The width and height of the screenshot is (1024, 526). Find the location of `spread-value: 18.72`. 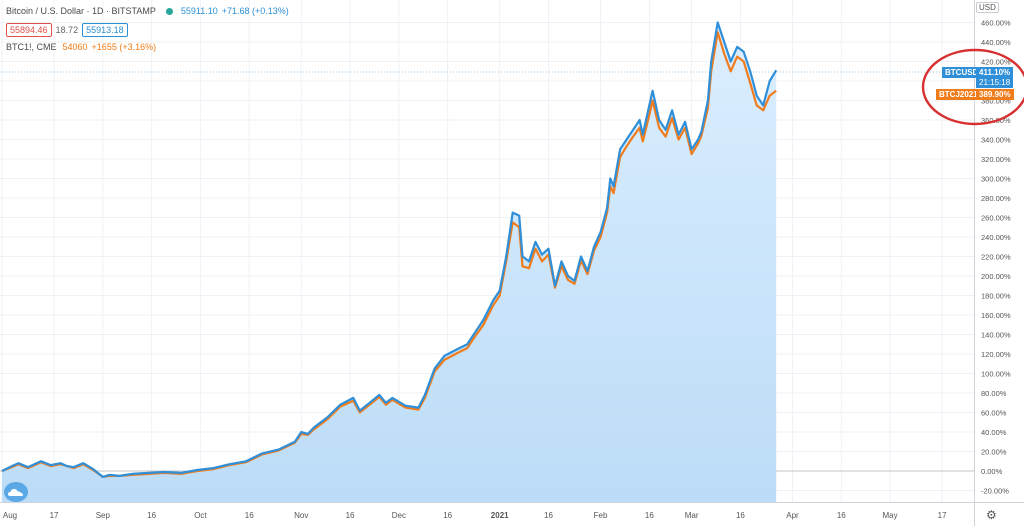

spread-value: 18.72 is located at coordinates (67, 30).